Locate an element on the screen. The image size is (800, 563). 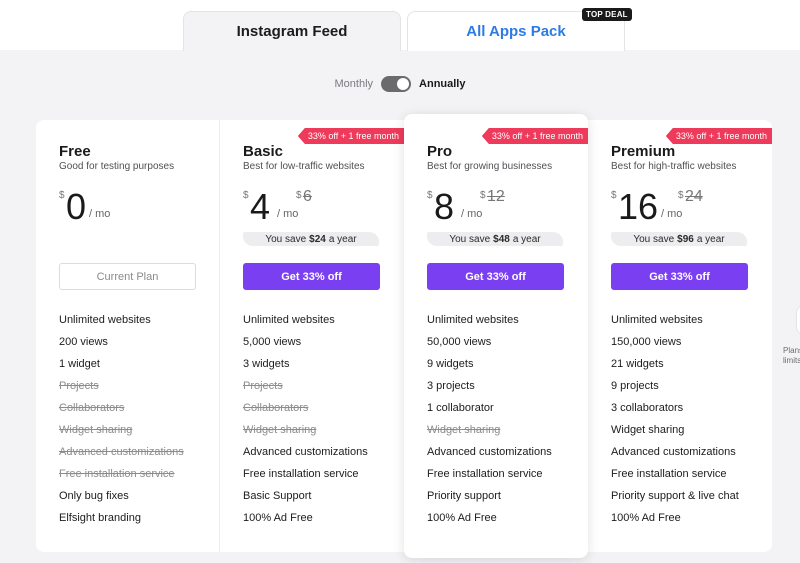
feature-item-unavailable: Advanced customizations is located at coordinates (121, 452).